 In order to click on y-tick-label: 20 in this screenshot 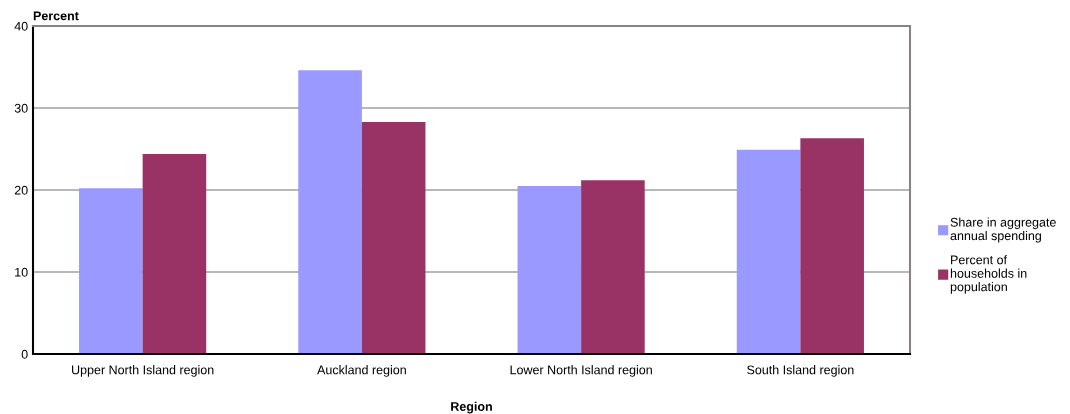, I will do `click(21, 190)`.